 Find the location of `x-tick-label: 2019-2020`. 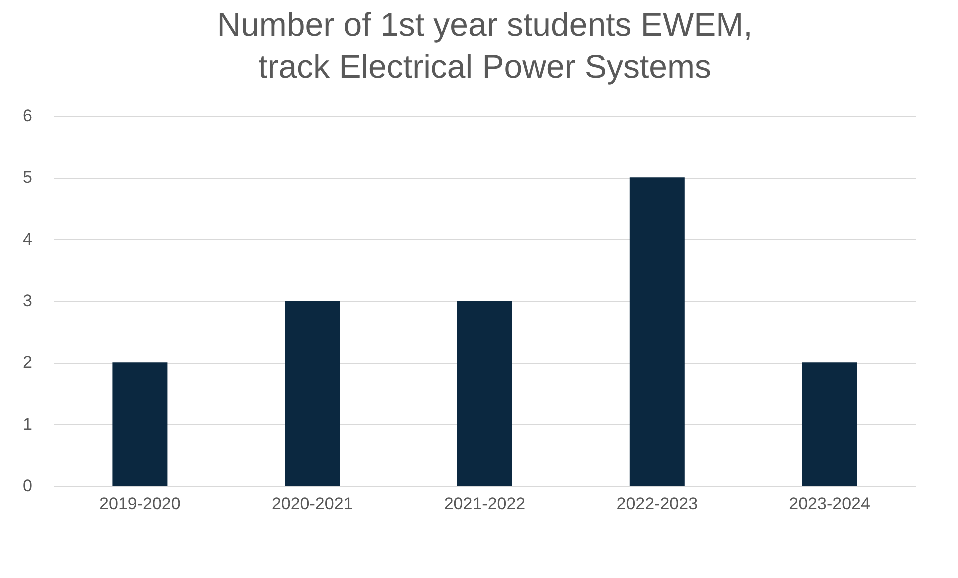

x-tick-label: 2019-2020 is located at coordinates (140, 504).